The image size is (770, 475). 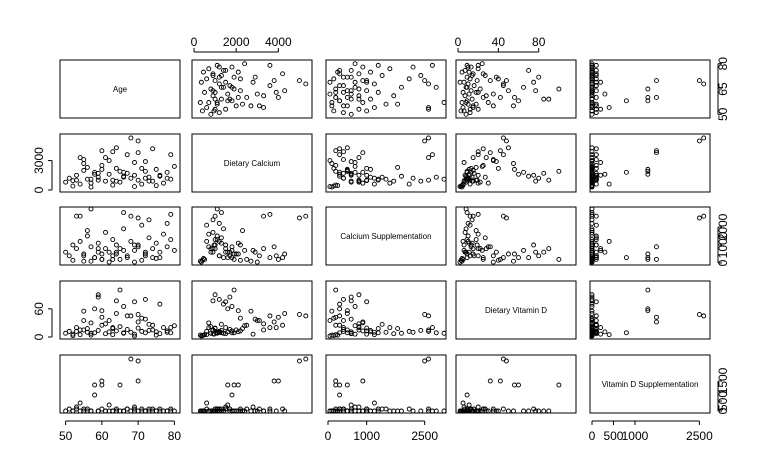 I want to click on axis-tick-label: 2500, so click(x=699, y=436).